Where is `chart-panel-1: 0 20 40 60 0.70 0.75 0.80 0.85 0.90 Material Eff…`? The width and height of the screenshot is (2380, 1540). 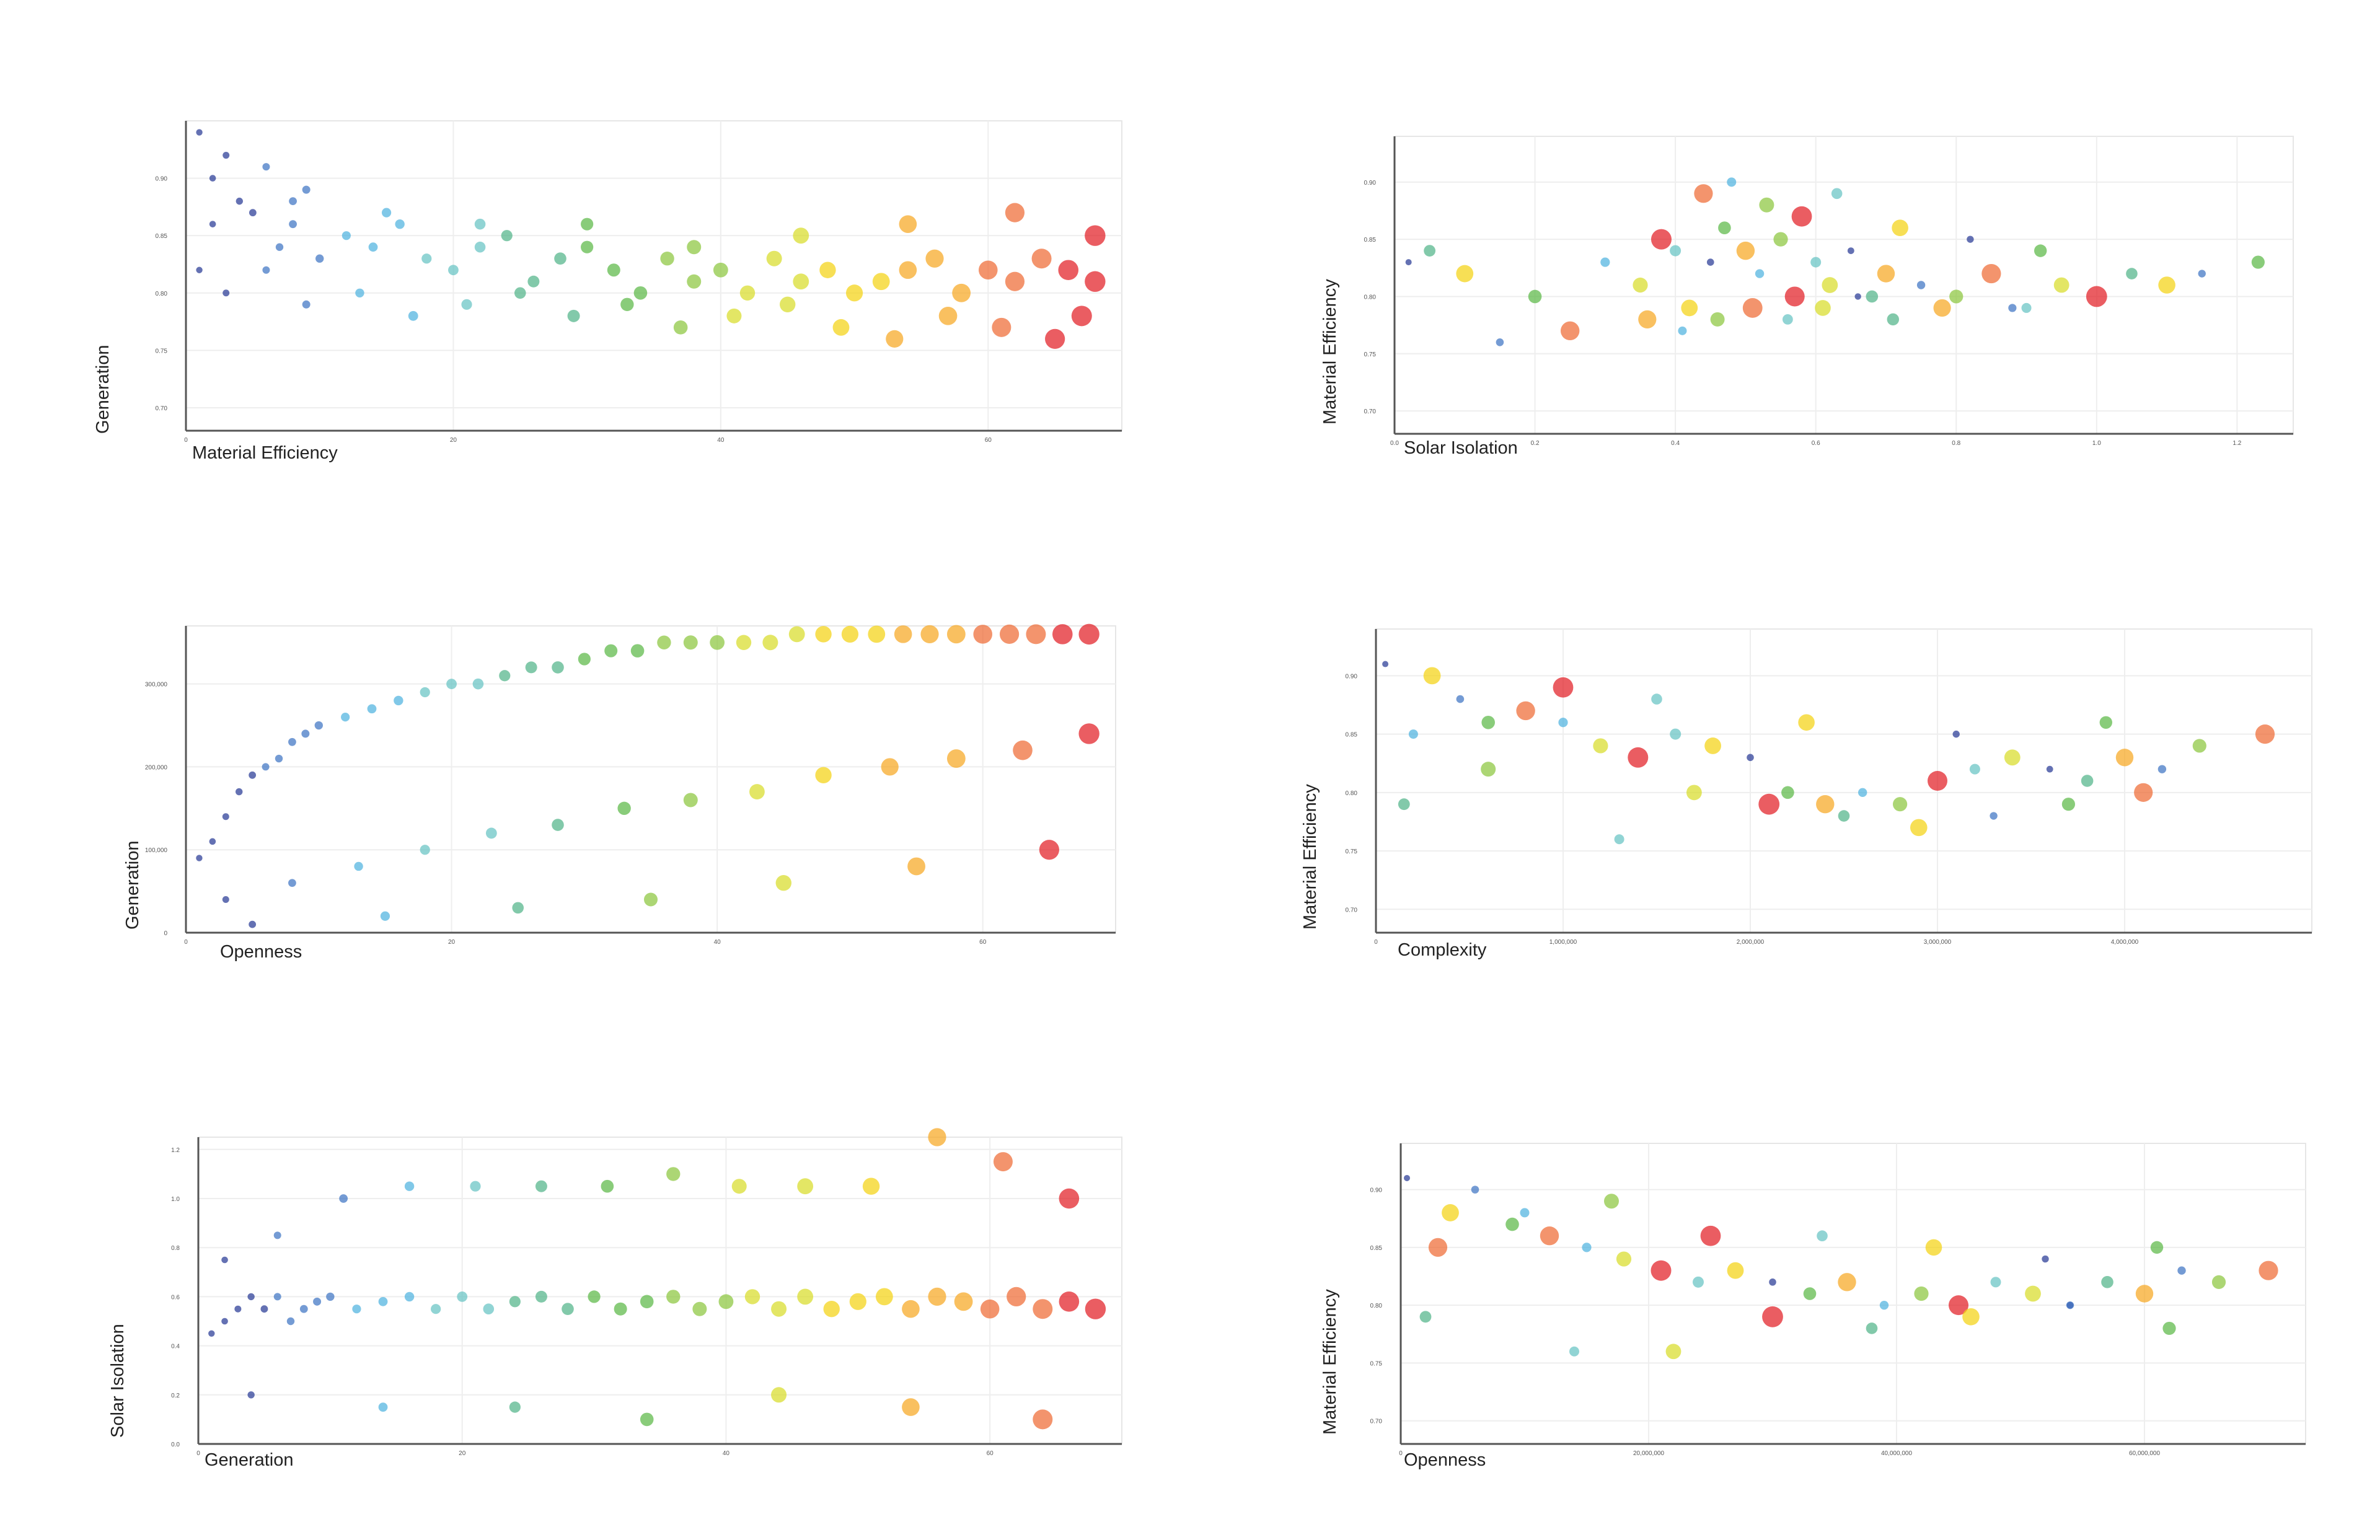 chart-panel-1: 0 20 40 60 0.70 0.75 0.80 0.85 0.90 Material Eff… is located at coordinates (613, 304).